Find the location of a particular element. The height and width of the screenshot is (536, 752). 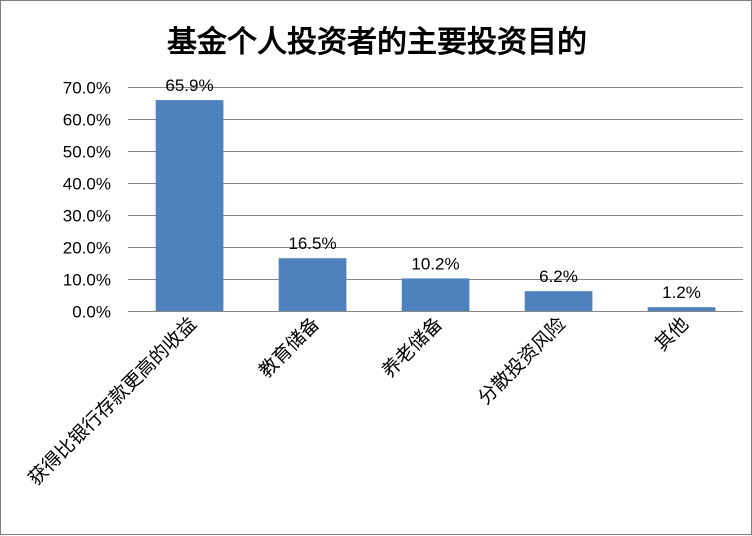

y-tick-label: 0.0% is located at coordinates (91, 312).